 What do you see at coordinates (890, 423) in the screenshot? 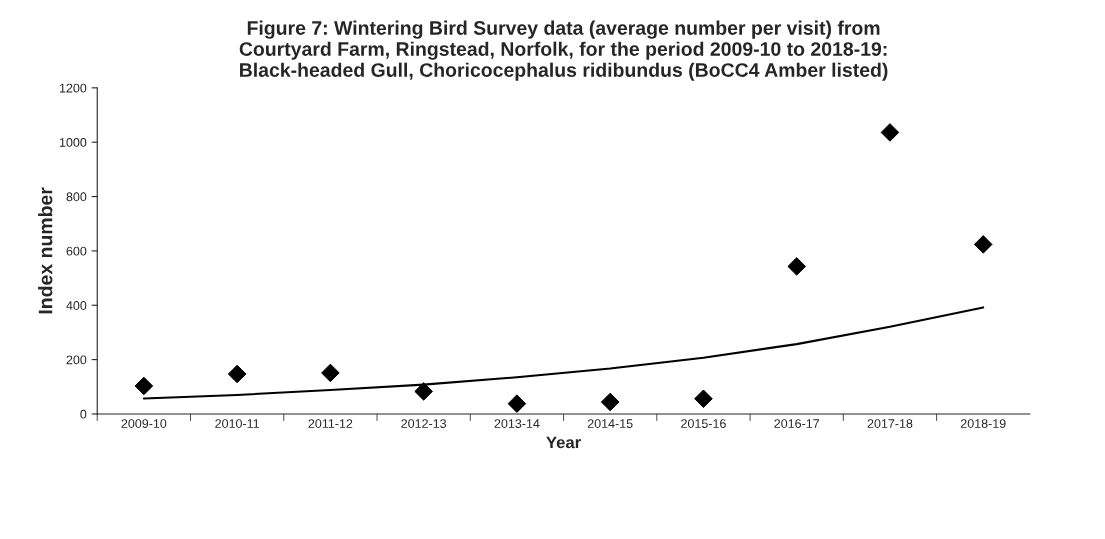
I see `x-tick-label: 2017-18` at bounding box center [890, 423].